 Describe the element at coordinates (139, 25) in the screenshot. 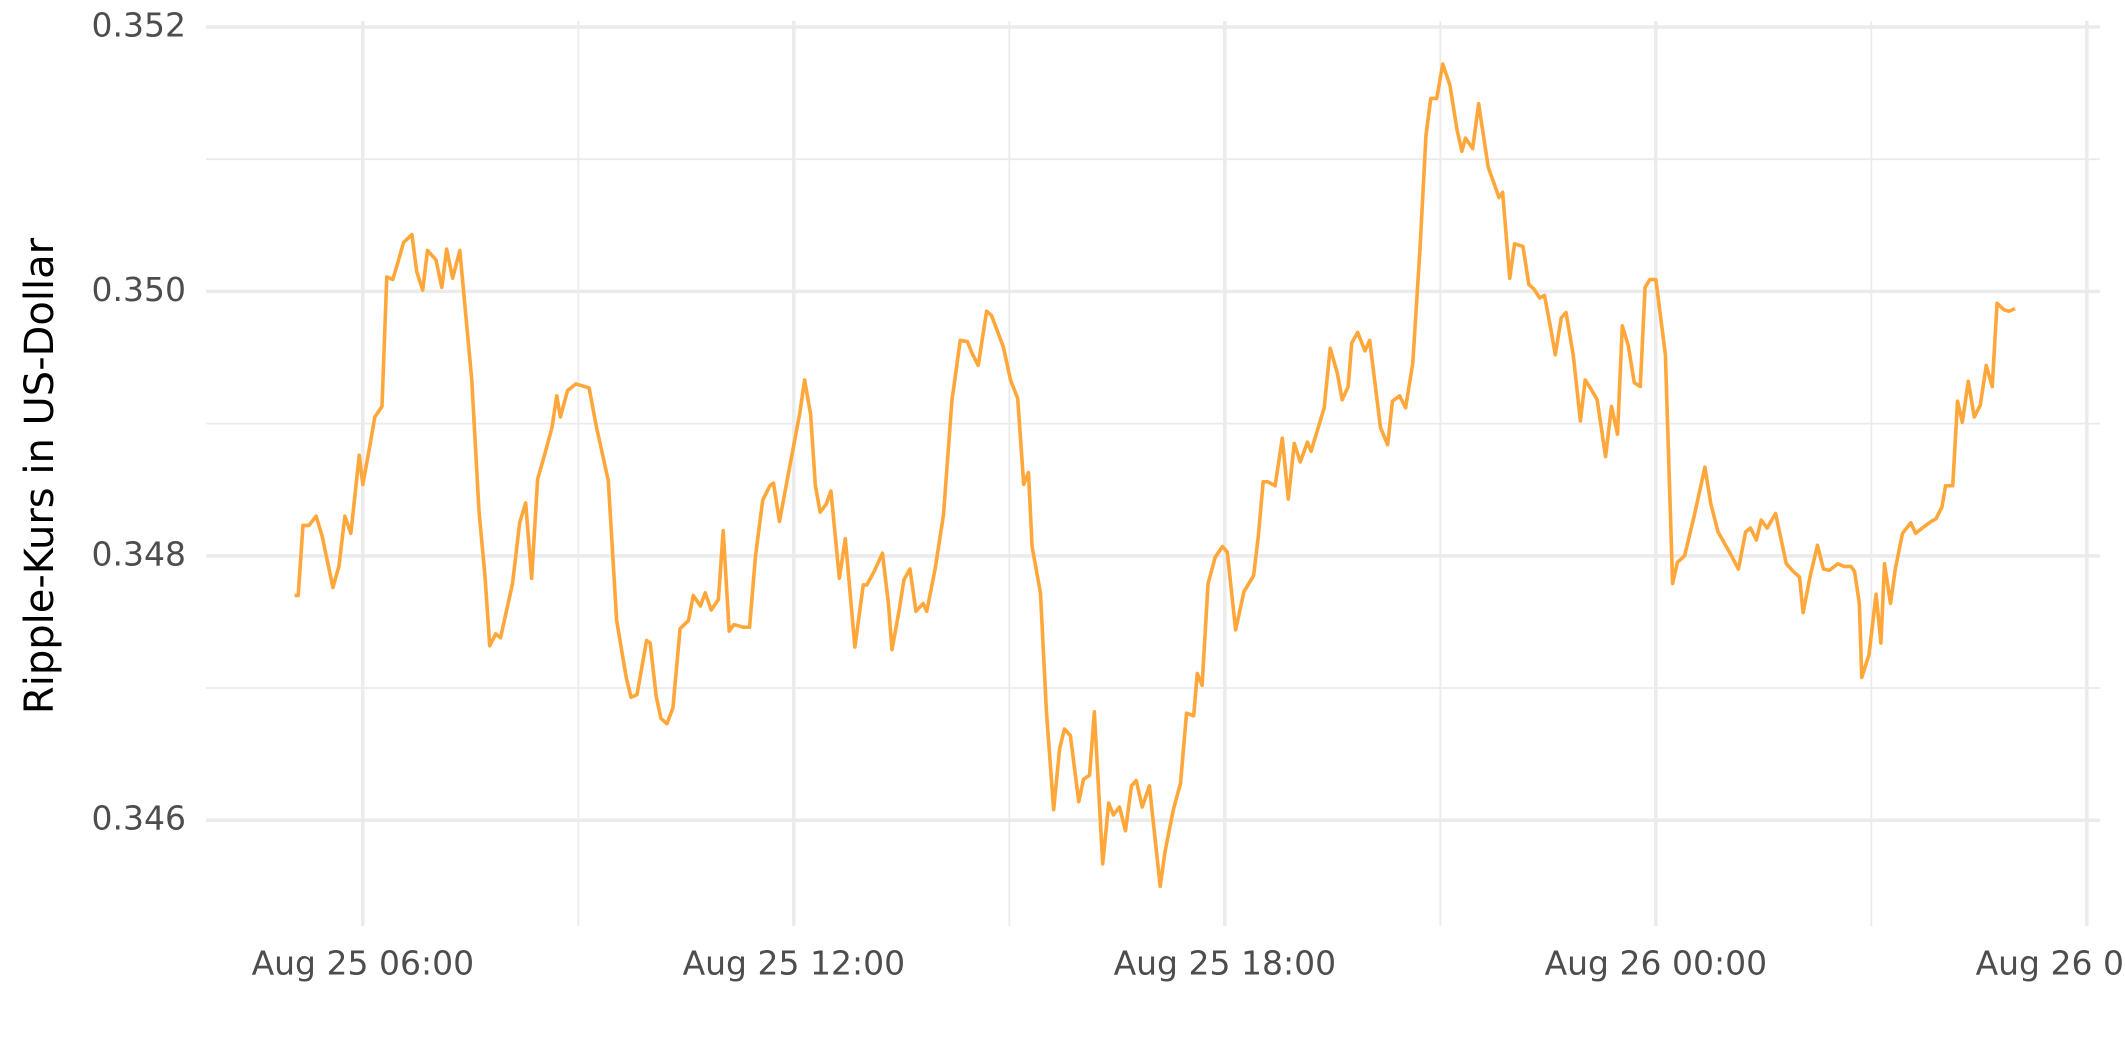

I see `y-tick-label: 0.352` at that location.